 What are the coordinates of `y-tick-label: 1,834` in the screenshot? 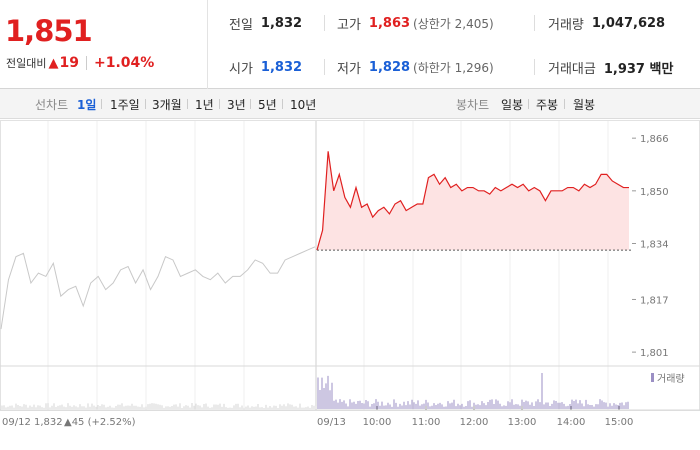 It's located at (654, 245).